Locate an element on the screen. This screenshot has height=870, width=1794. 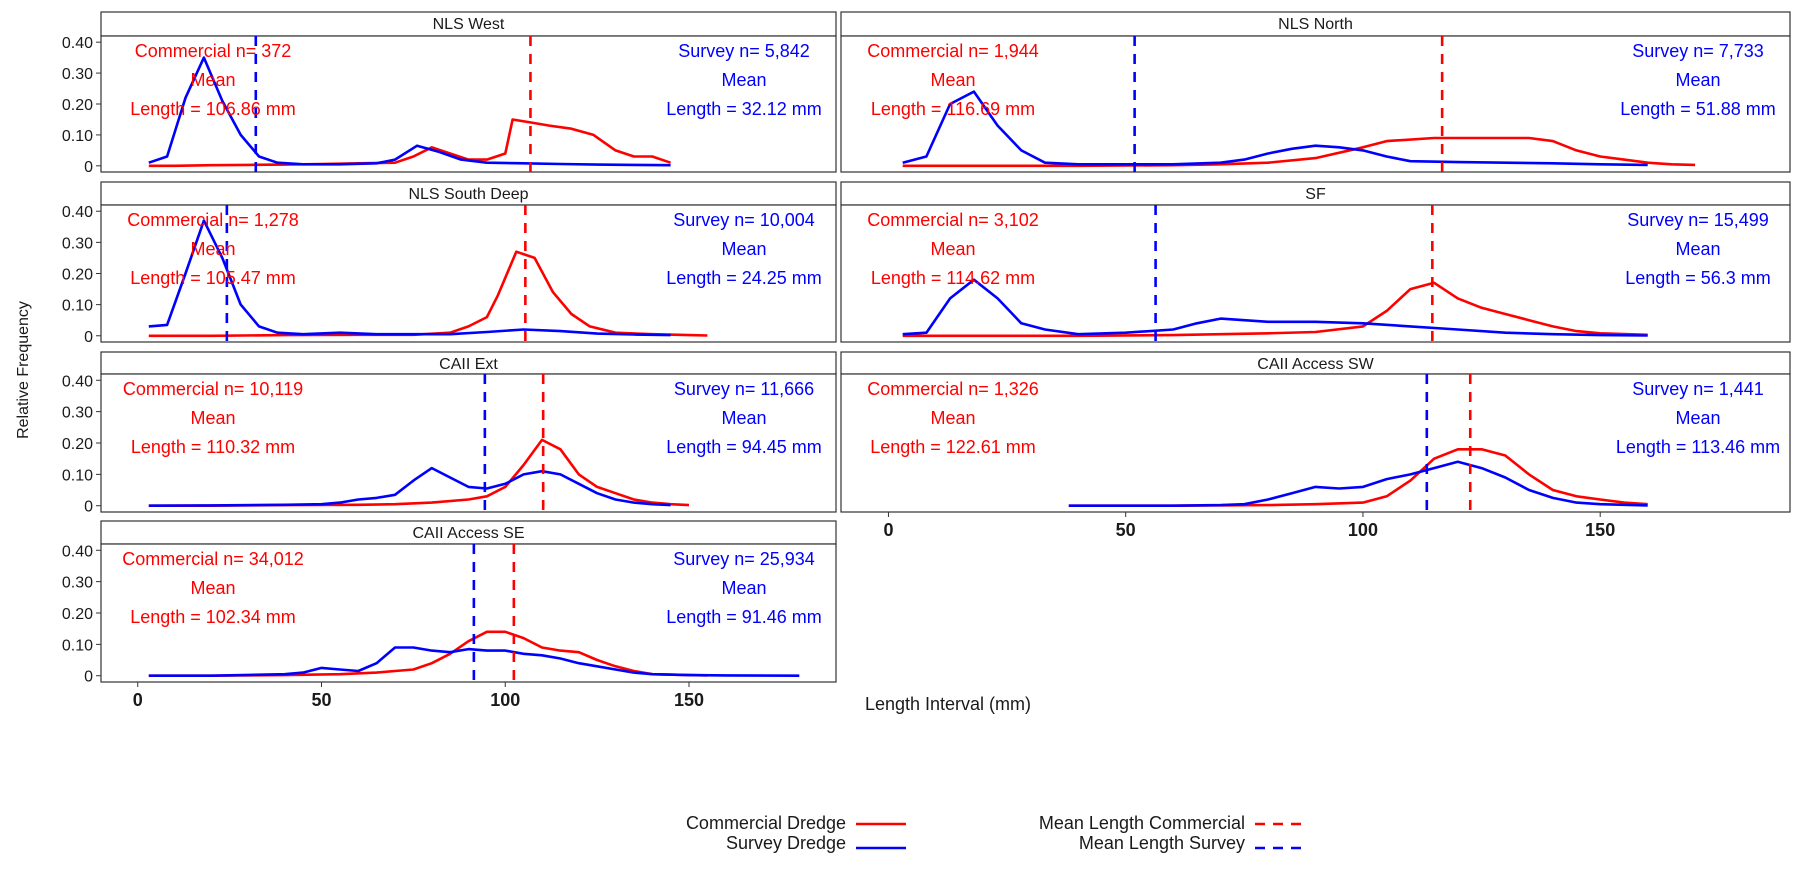
survey-length-annotation: Length = 24.25 mm is located at coordinates (744, 278).